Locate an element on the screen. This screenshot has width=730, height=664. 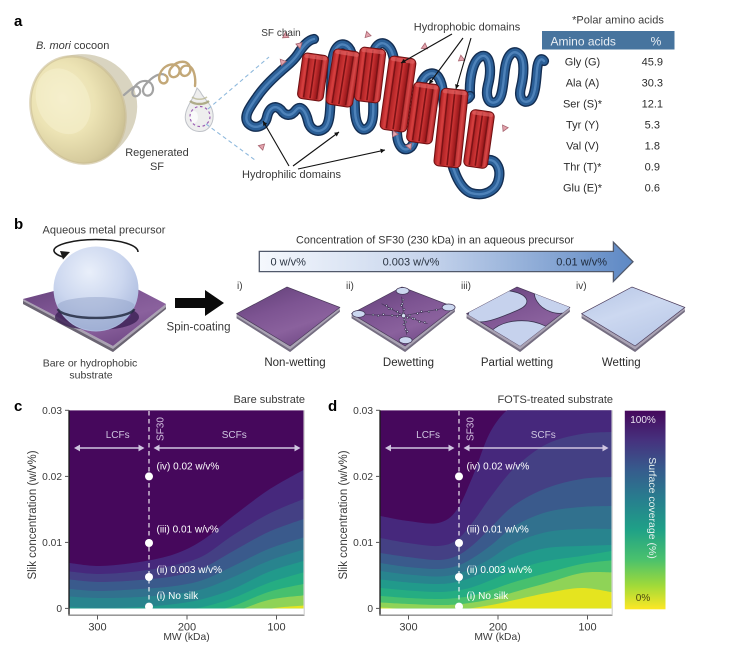
svg-text: Gly (G) is located at coordinates (582, 63).